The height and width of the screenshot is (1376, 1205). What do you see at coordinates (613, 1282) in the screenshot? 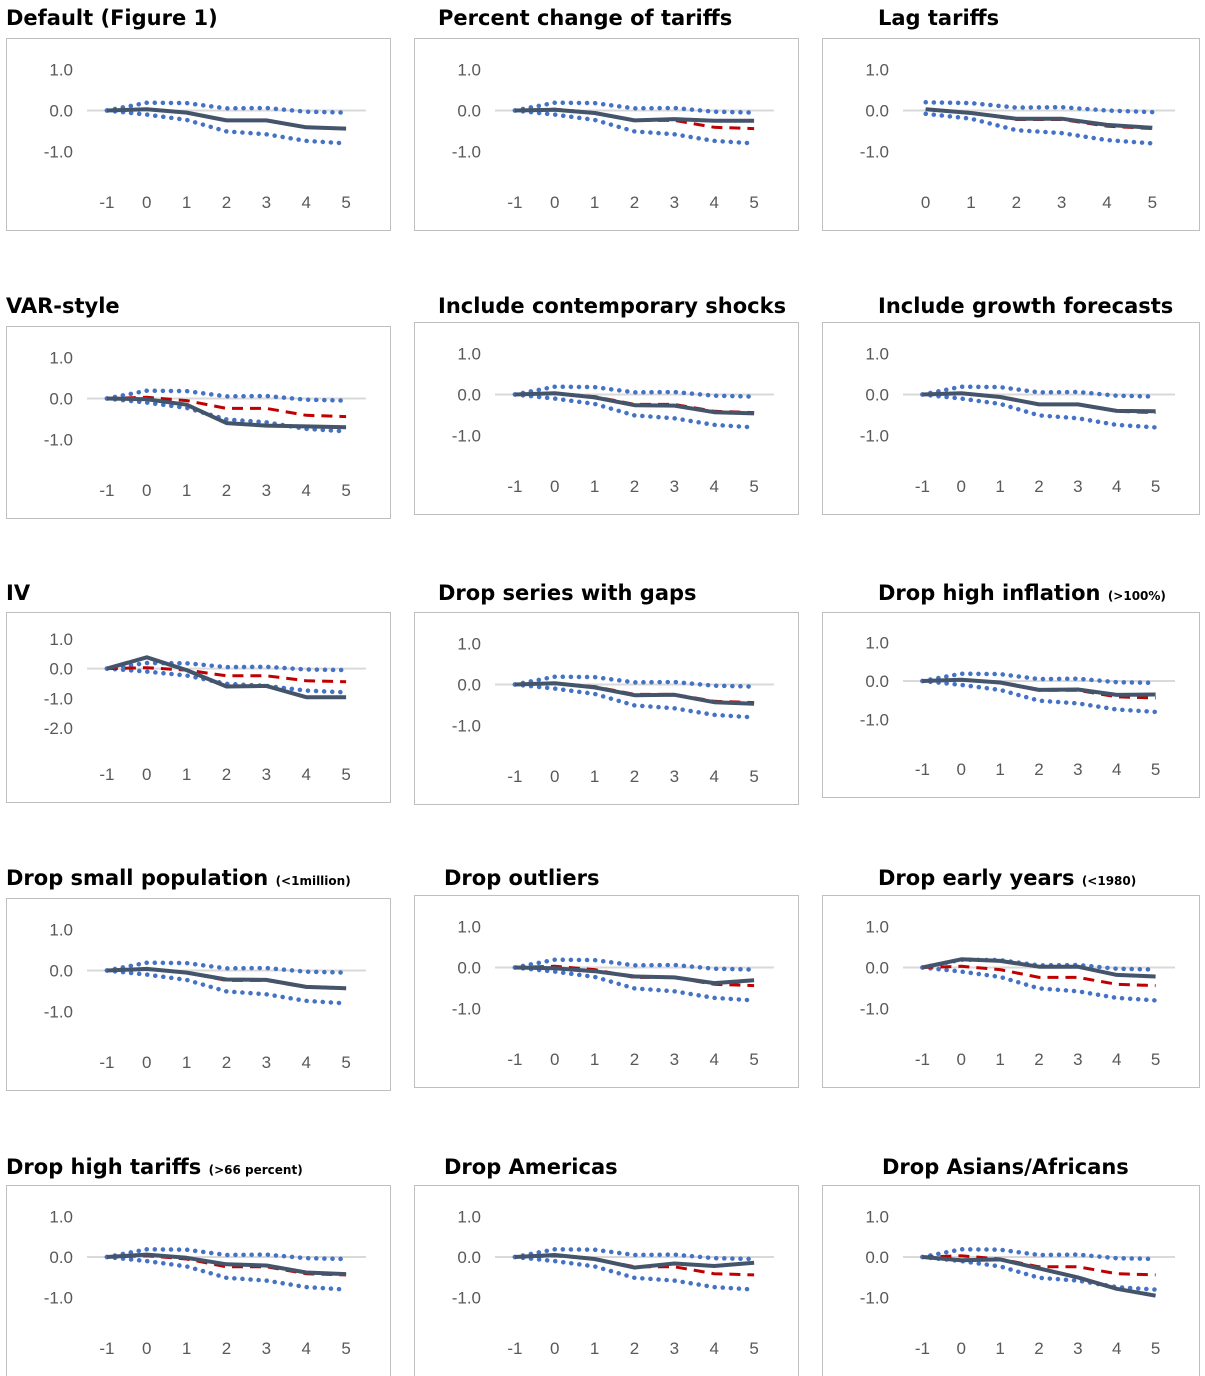
I see `chart-svg-14: 1.0 0.0 -1.0 -1 0 1 2 3 4 5` at bounding box center [613, 1282].